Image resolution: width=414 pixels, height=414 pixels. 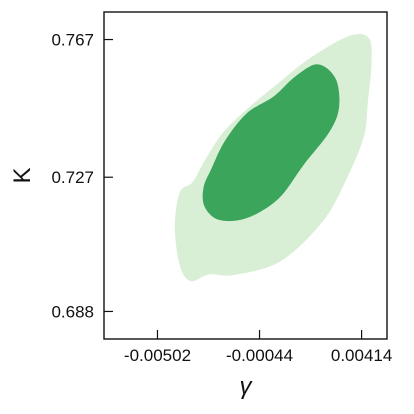 What do you see at coordinates (72, 177) in the screenshot?
I see `y-tick-label: 0.727` at bounding box center [72, 177].